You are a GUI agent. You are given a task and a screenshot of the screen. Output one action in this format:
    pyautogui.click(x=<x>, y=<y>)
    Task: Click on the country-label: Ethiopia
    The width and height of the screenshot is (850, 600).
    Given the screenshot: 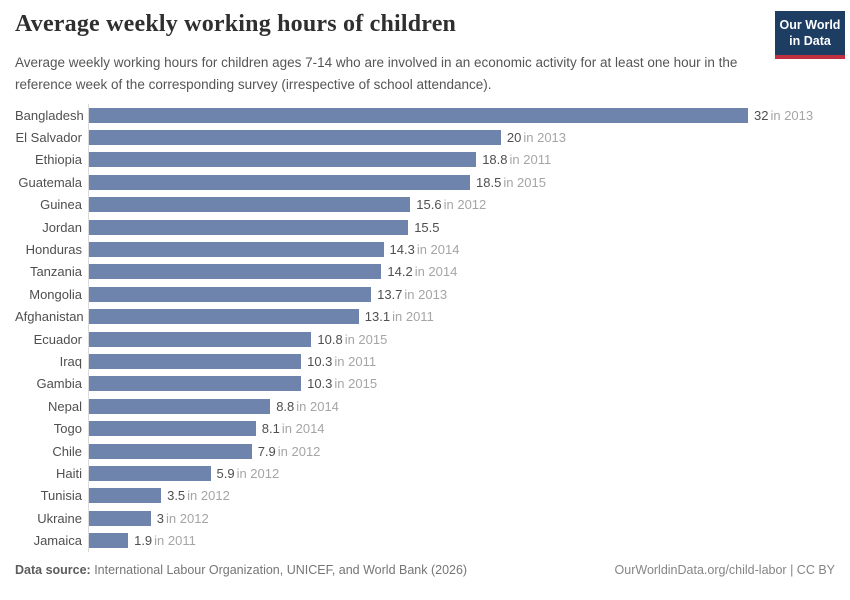 What is the action you would take?
    pyautogui.click(x=58, y=160)
    